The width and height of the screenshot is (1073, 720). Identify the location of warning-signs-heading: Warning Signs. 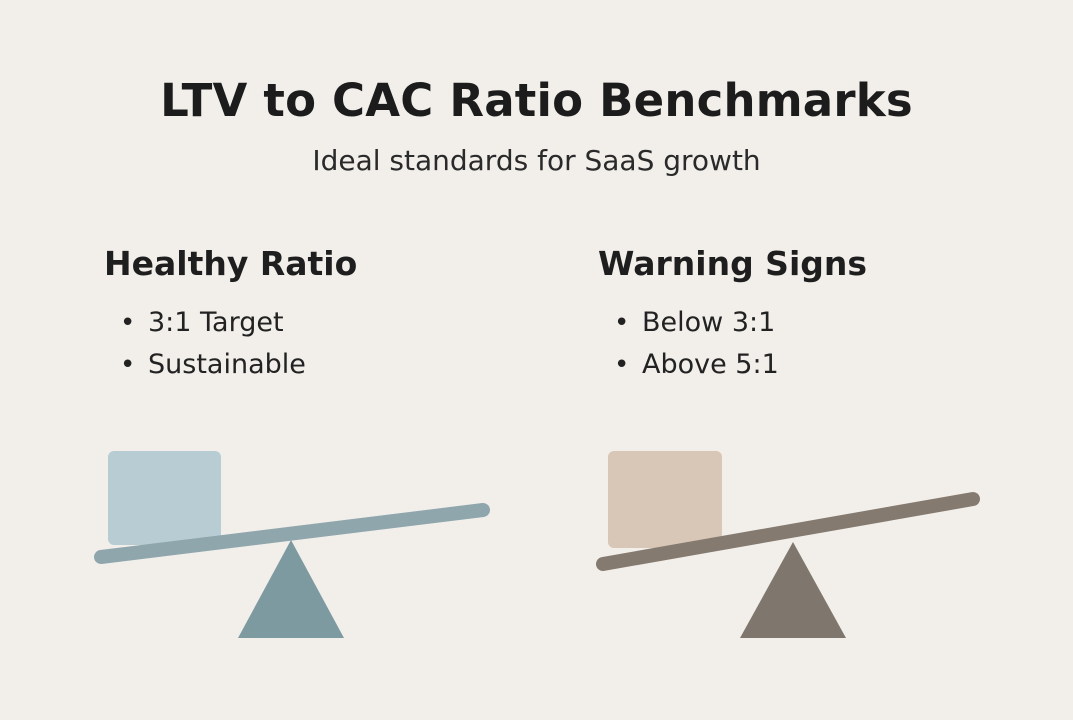
(733, 263).